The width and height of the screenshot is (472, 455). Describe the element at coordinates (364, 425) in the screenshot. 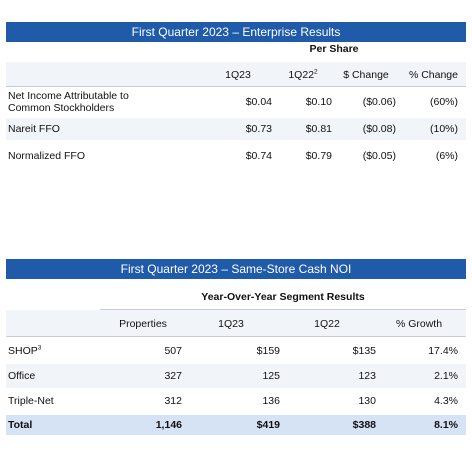

I see `total-1q22: $388` at that location.